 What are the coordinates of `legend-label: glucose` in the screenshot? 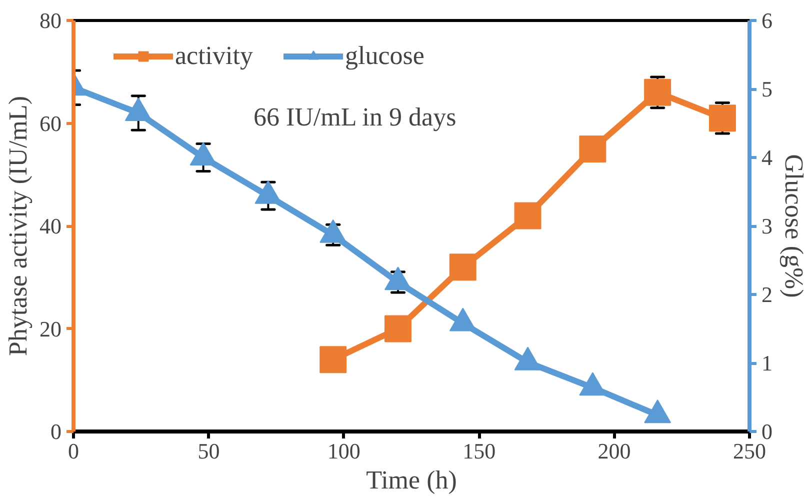 It's located at (384, 56).